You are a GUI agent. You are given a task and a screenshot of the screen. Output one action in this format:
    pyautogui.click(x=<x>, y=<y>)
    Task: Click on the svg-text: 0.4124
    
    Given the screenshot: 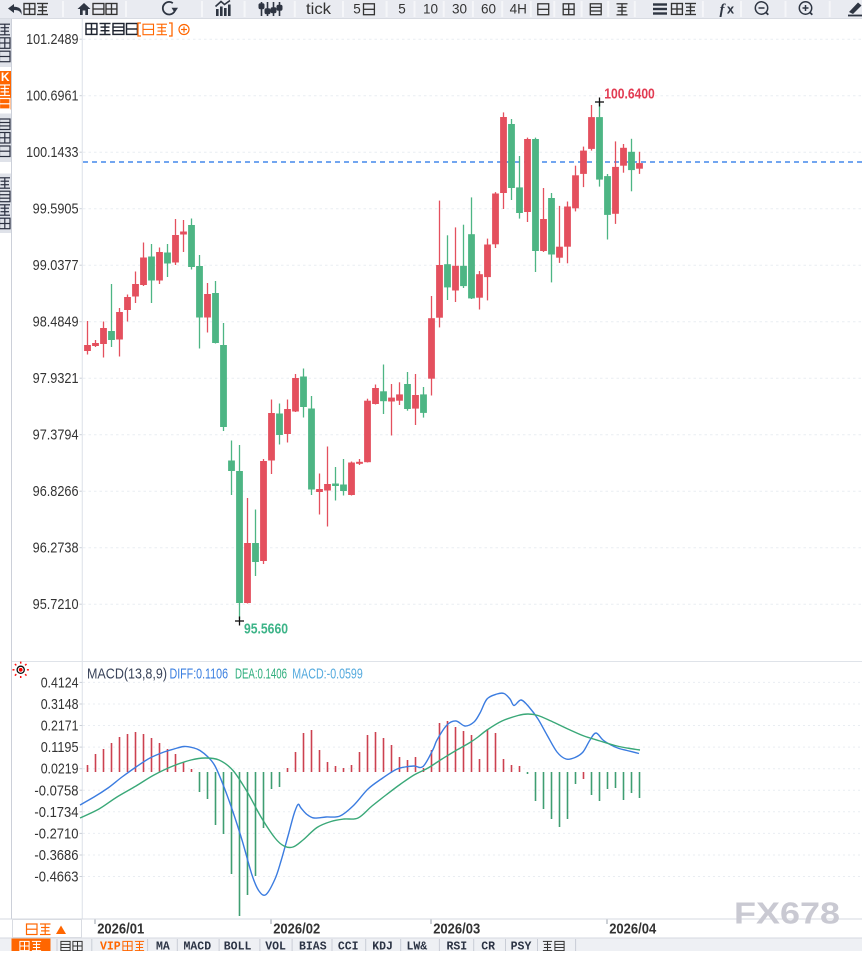 What is the action you would take?
    pyautogui.click(x=60, y=682)
    